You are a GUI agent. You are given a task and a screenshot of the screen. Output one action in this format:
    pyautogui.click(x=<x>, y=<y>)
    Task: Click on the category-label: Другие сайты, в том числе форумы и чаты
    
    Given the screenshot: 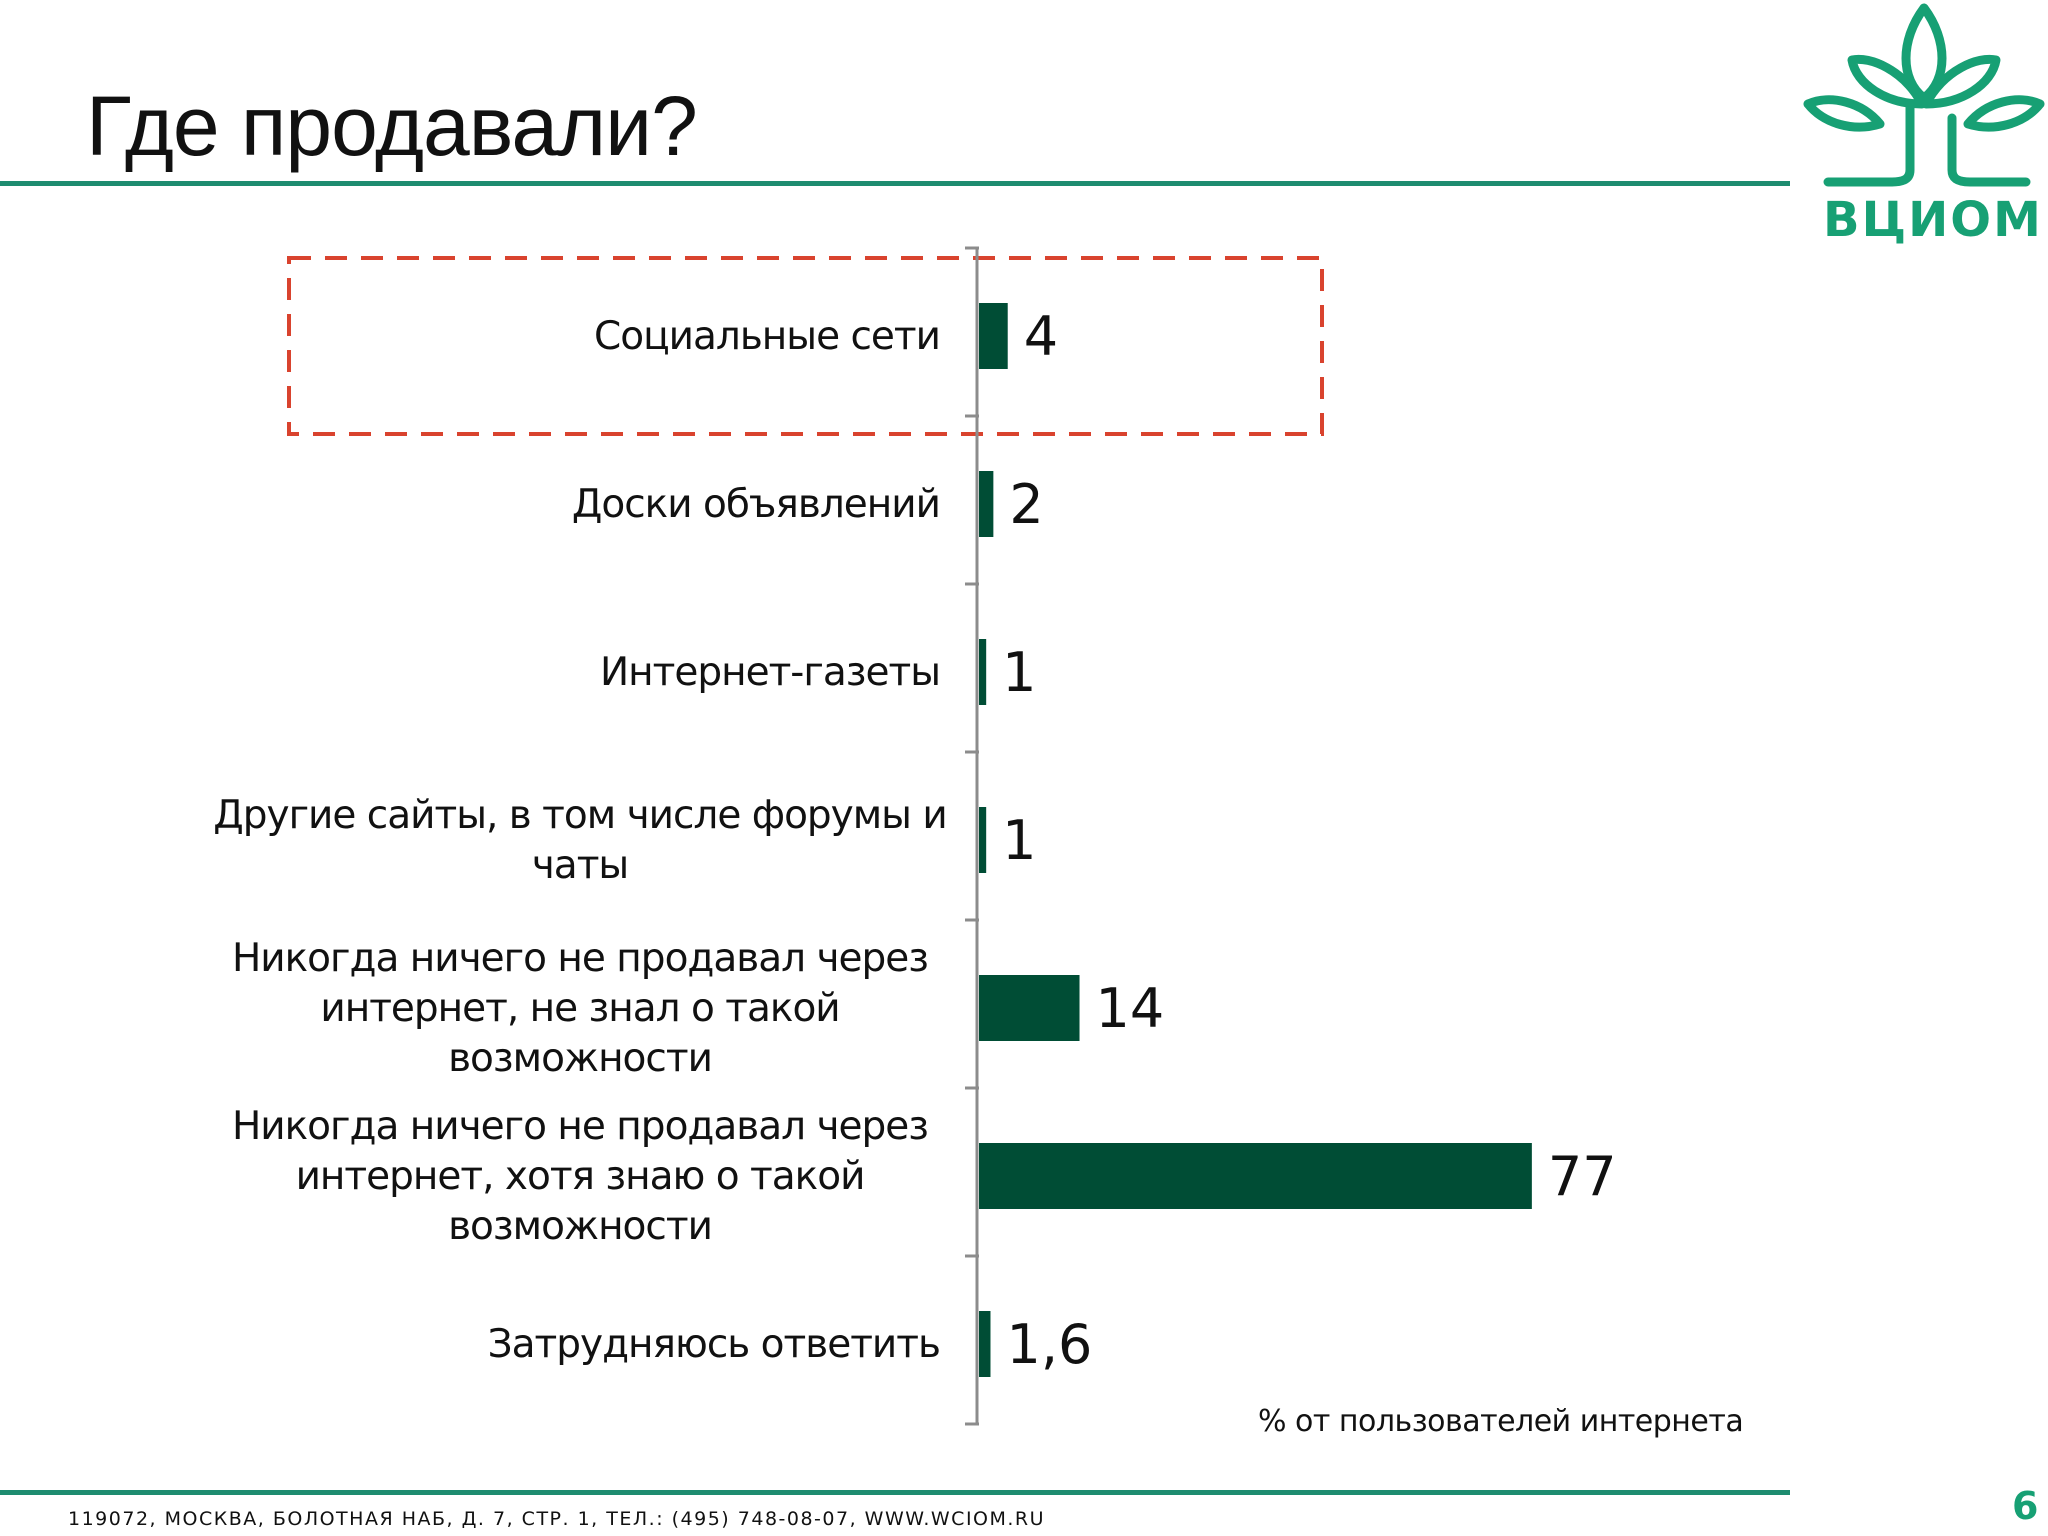 What is the action you would take?
    pyautogui.click(x=579, y=840)
    